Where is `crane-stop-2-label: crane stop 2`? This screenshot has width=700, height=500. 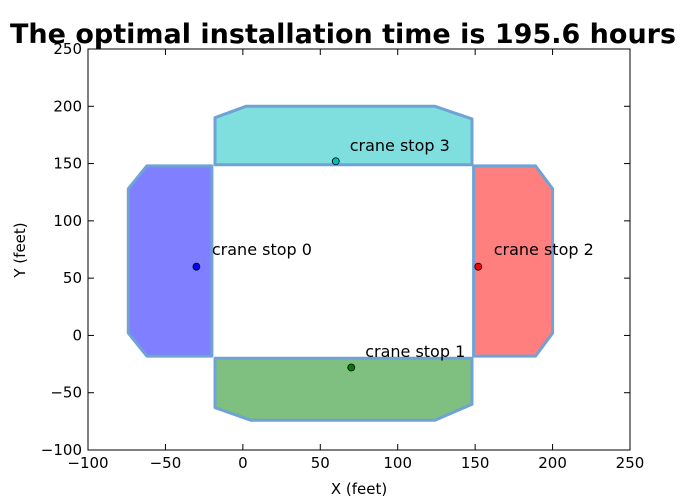
crane-stop-2-label: crane stop 2 is located at coordinates (544, 249).